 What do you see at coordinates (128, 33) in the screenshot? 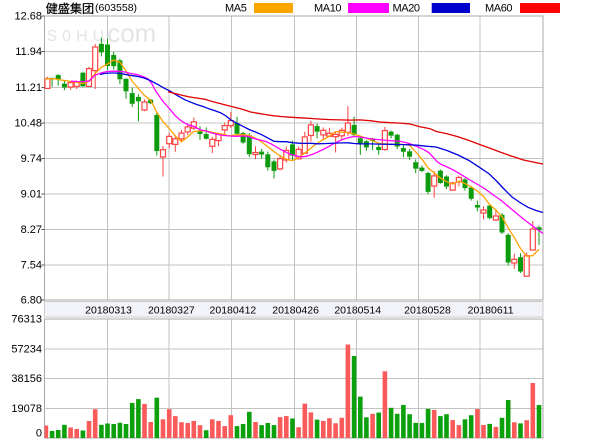
I see `svg-text: .com` at bounding box center [128, 33].